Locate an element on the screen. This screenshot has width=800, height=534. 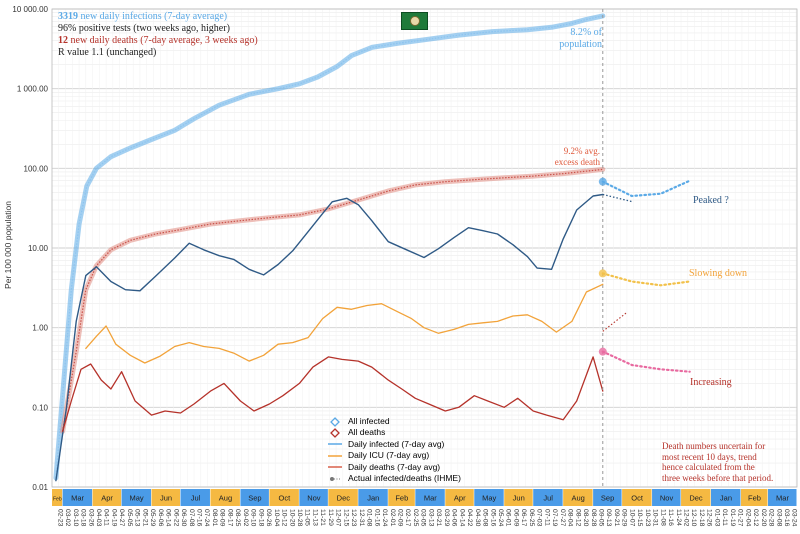
y-tick-label: 10.00 is located at coordinates (38, 248).